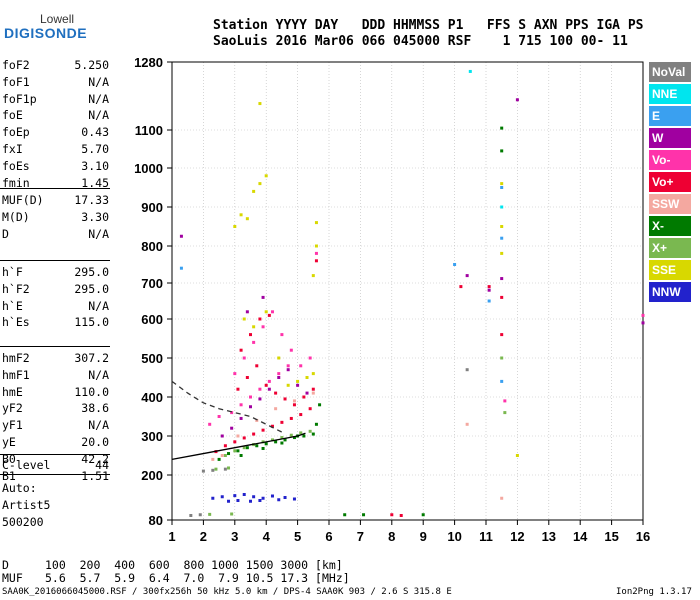  Describe the element at coordinates (670, 182) in the screenshot. I see `legend-item-vo-: Vo+` at that location.